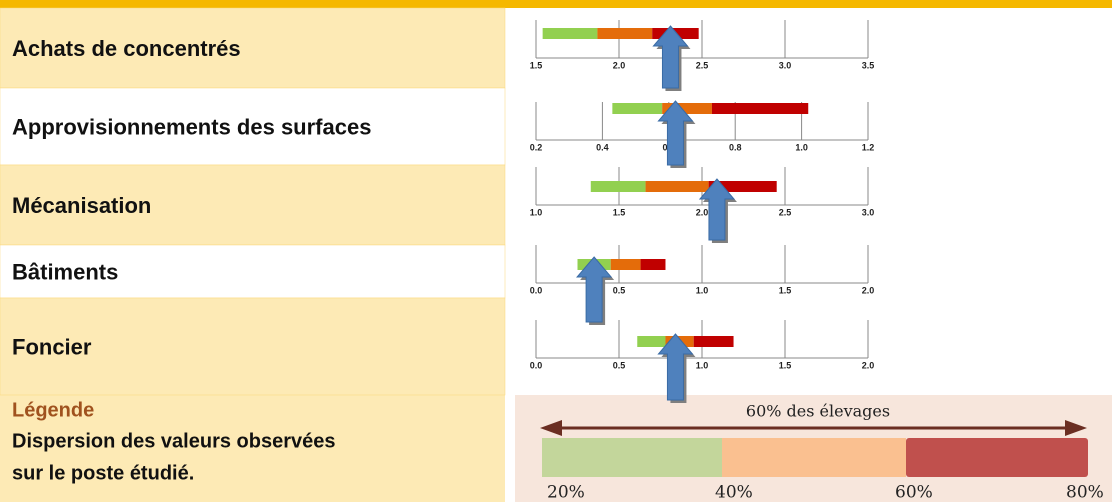 The image size is (1112, 502). What do you see at coordinates (1085, 492) in the screenshot?
I see `percentile-label: 80%` at bounding box center [1085, 492].